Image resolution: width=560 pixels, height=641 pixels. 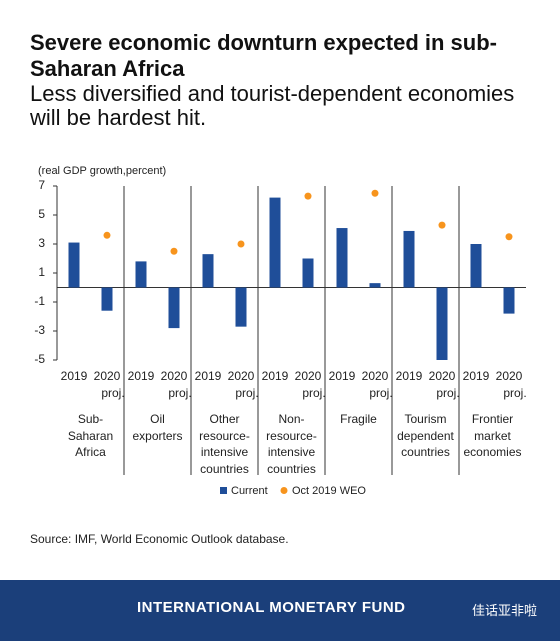 What do you see at coordinates (39, 330) in the screenshot?
I see `y-tick-label: -3` at bounding box center [39, 330].